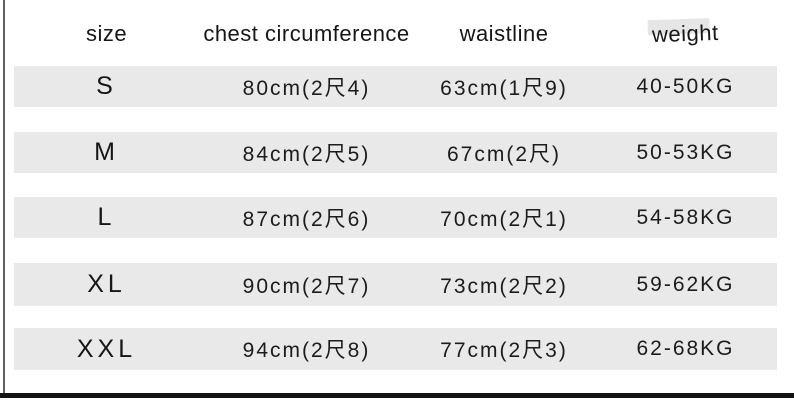 The image size is (794, 401). Describe the element at coordinates (397, 395) in the screenshot. I see `bottom-border-bar` at that location.